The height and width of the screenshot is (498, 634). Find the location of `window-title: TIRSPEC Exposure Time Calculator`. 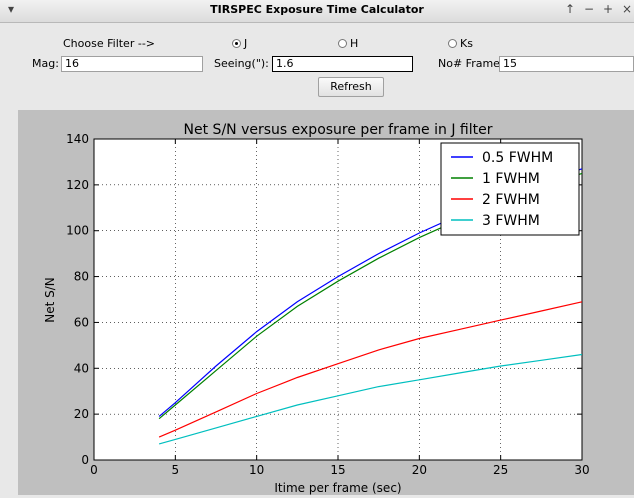

window-title: TIRSPEC Exposure Time Calculator is located at coordinates (317, 9).